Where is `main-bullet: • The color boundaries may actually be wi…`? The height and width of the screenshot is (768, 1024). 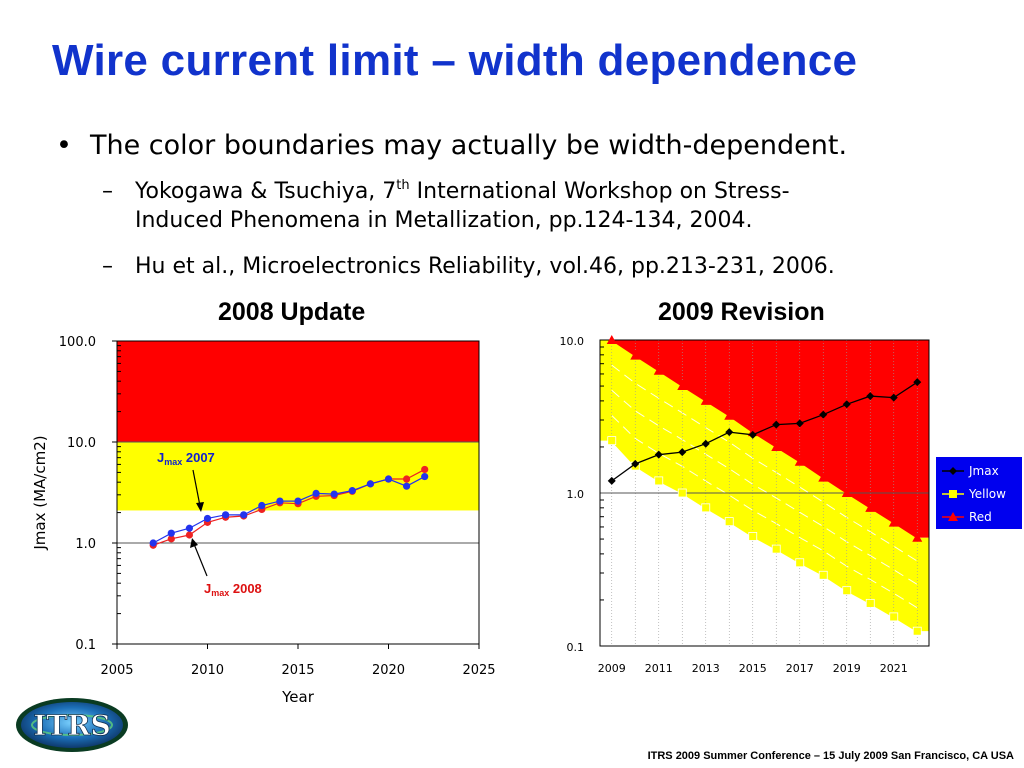
main-bullet: • The color boundaries may actually be wi… is located at coordinates (451, 145).